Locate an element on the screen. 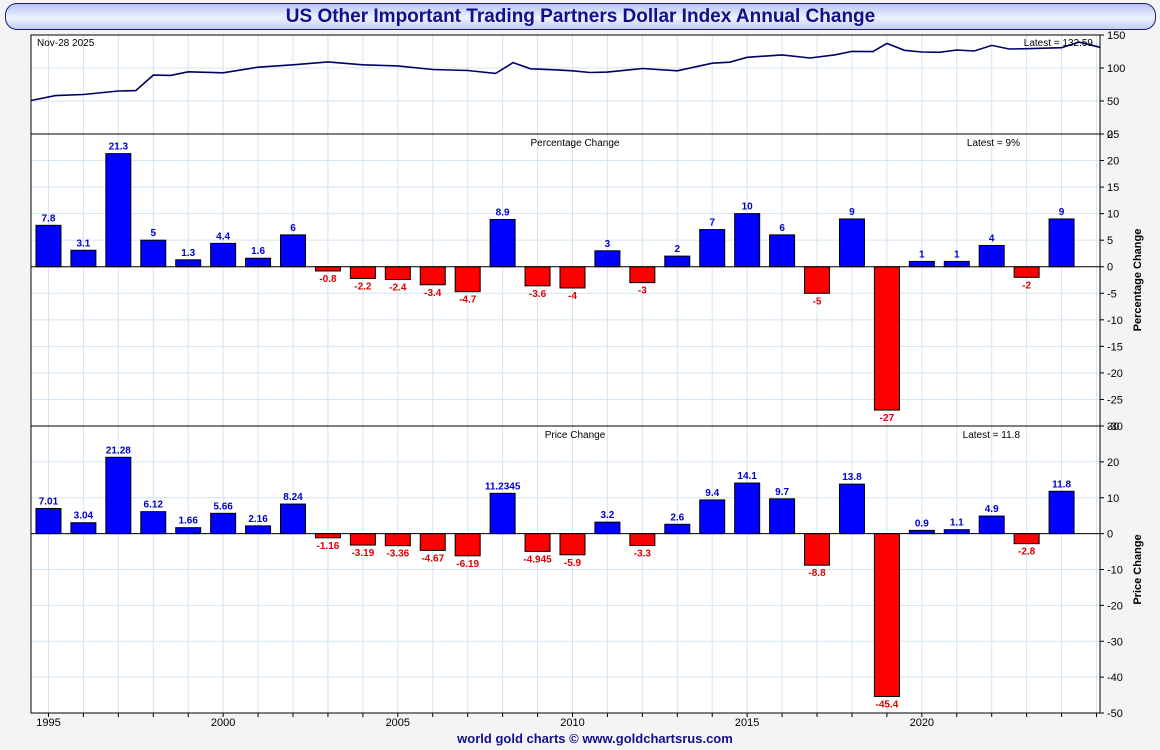 The image size is (1160, 750). bar-value-label: -5 is located at coordinates (817, 301).